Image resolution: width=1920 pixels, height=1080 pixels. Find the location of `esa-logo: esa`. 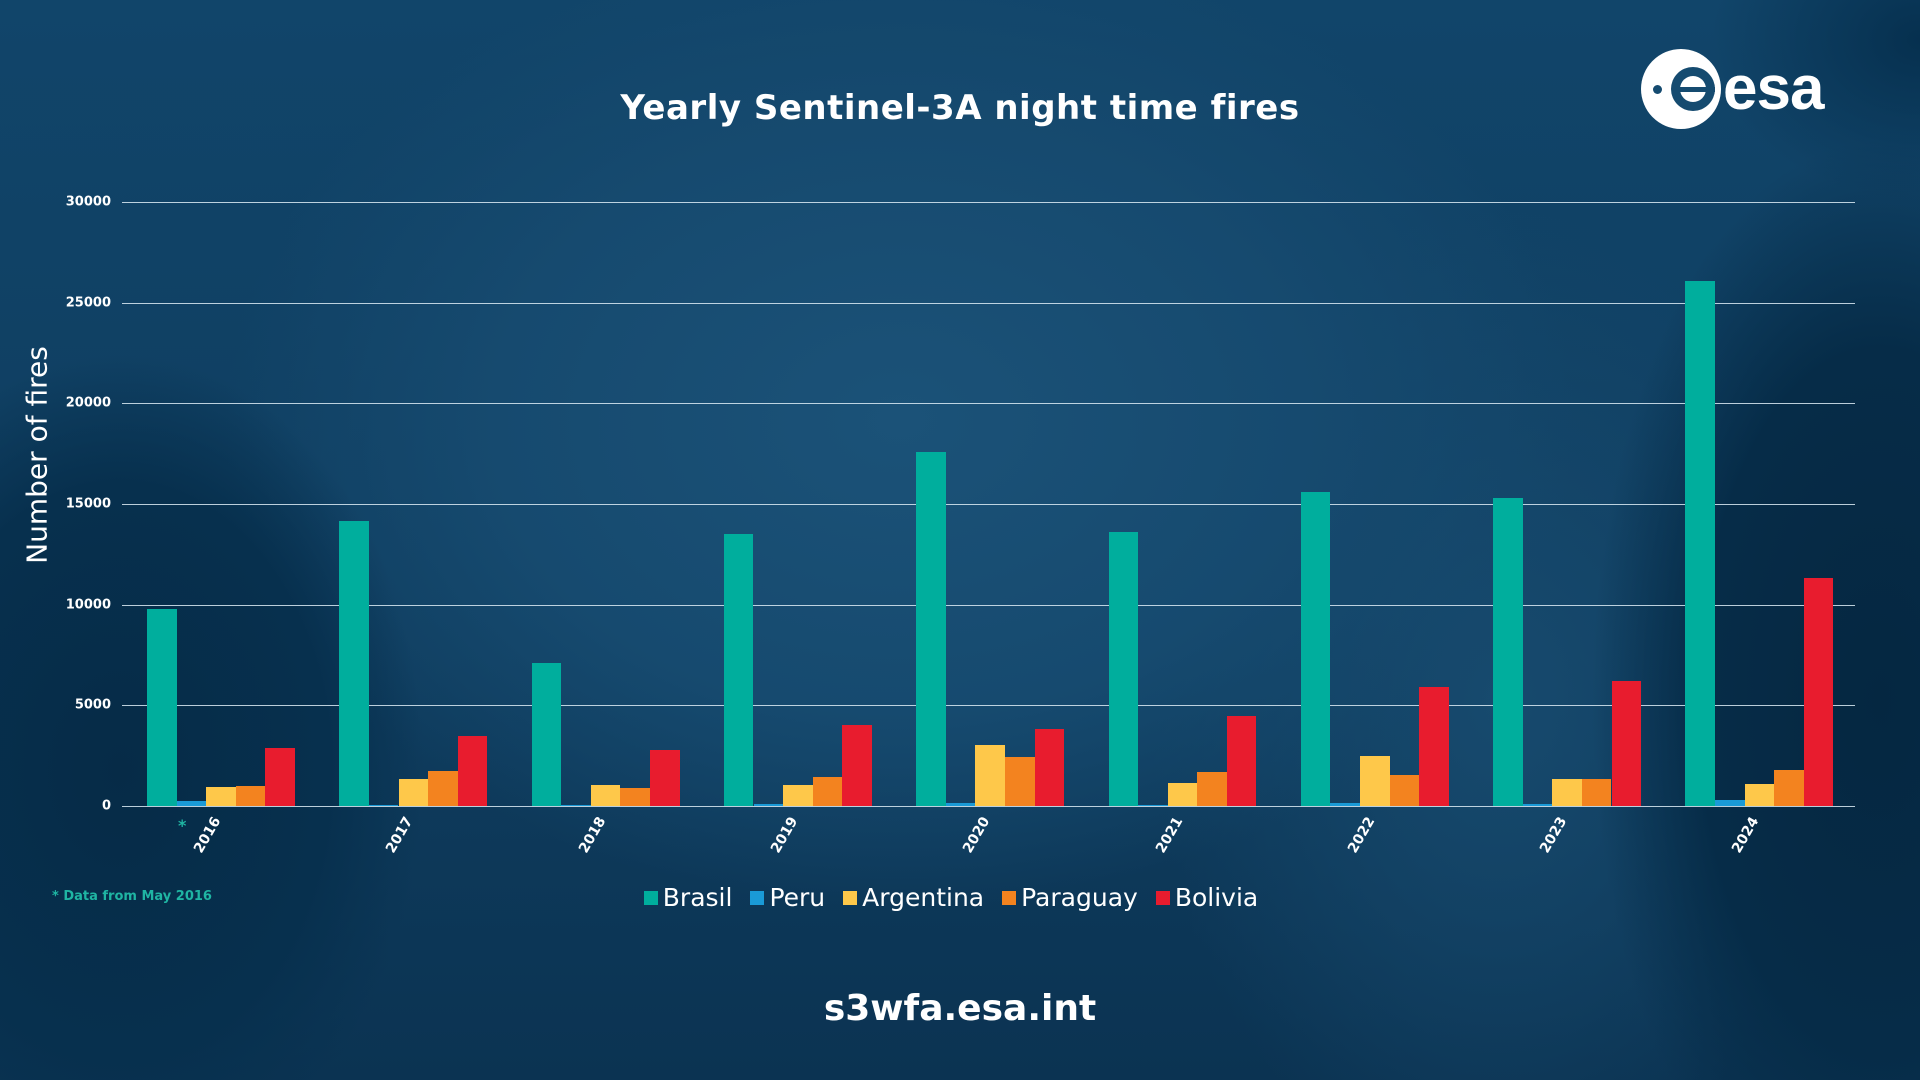

esa-logo: esa is located at coordinates (1752, 89).